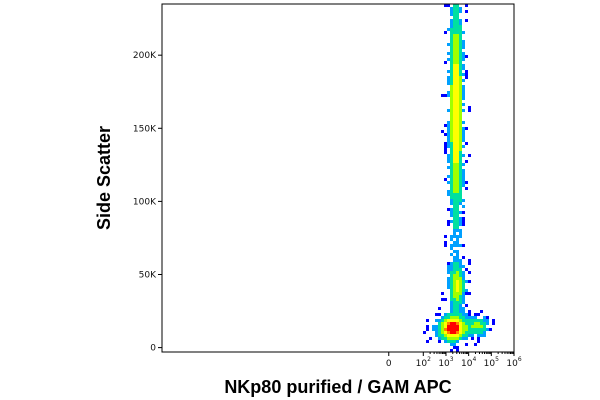  I want to click on y-tick-label: 50K, so click(148, 276).